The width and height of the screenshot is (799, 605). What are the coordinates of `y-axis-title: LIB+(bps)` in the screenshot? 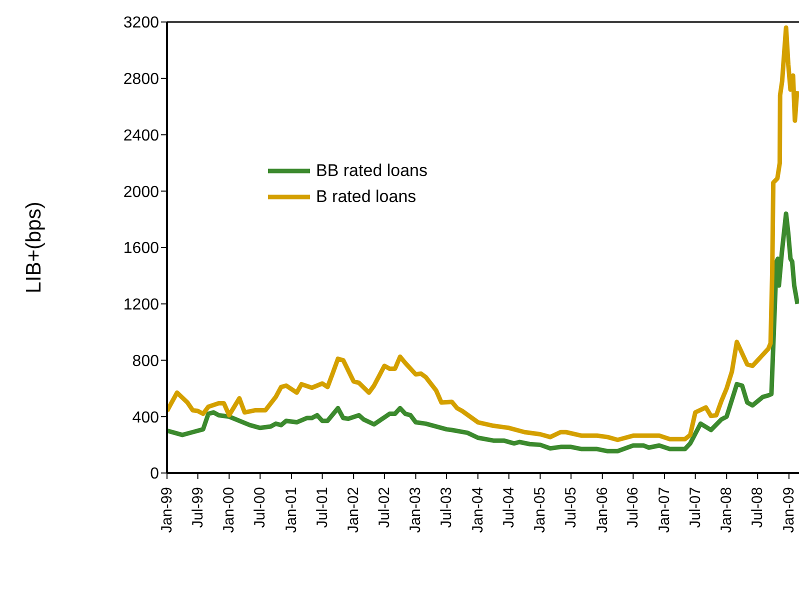 It's located at (34, 248).